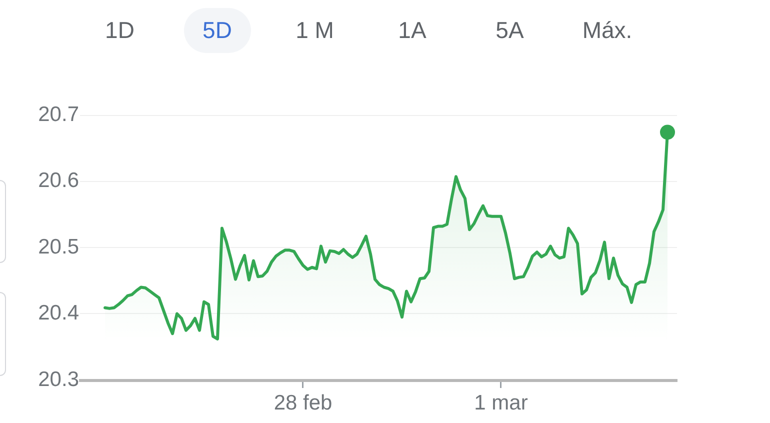  Describe the element at coordinates (58, 379) in the screenshot. I see `y-tick-label: 20.3` at that location.